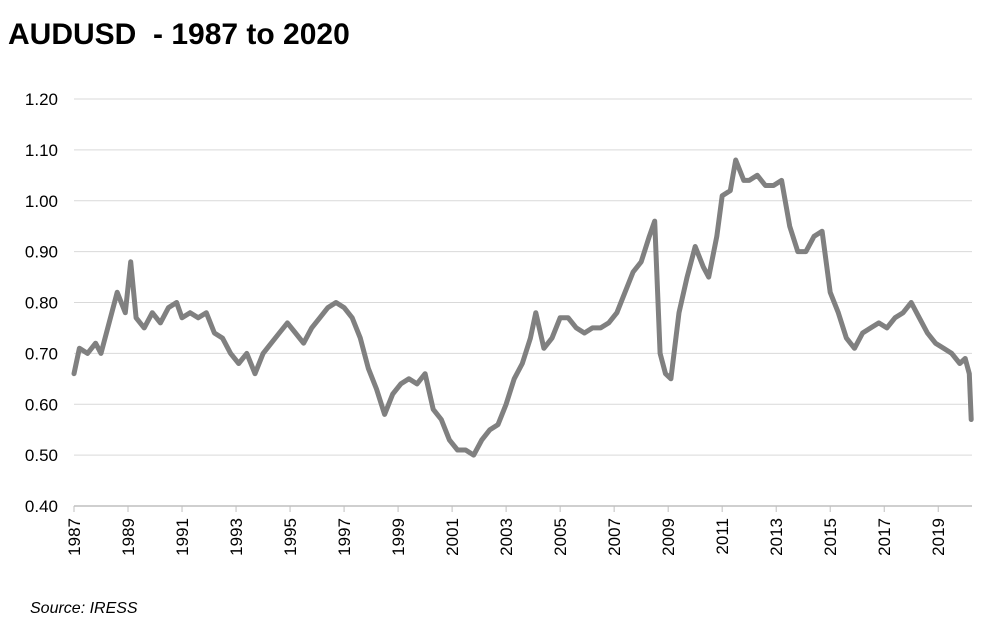 This screenshot has width=1006, height=638. I want to click on y-tick-label: 0.70, so click(41, 353).